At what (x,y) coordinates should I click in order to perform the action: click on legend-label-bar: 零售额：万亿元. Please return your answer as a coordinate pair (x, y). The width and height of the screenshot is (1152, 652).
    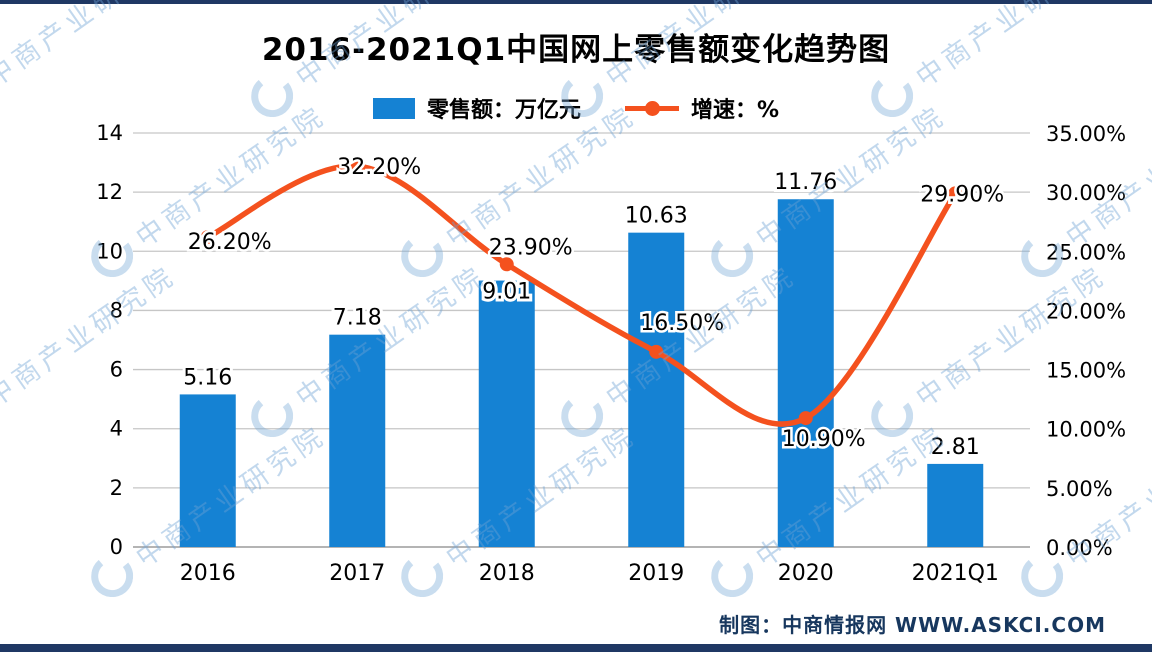
    Looking at the image, I should click on (503, 110).